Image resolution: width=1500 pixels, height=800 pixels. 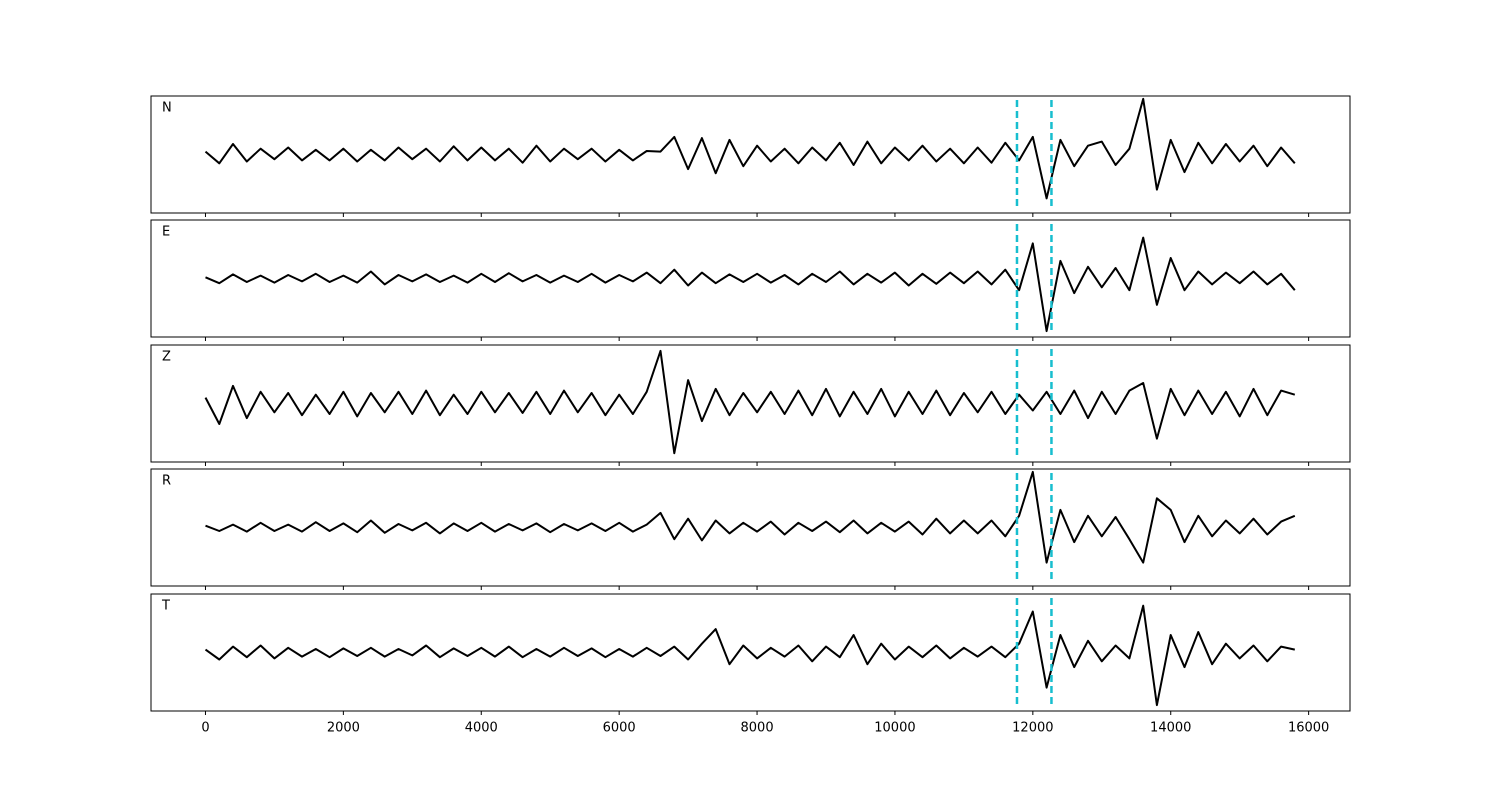 What do you see at coordinates (481, 728) in the screenshot?
I see `x-tick-label: 4000` at bounding box center [481, 728].